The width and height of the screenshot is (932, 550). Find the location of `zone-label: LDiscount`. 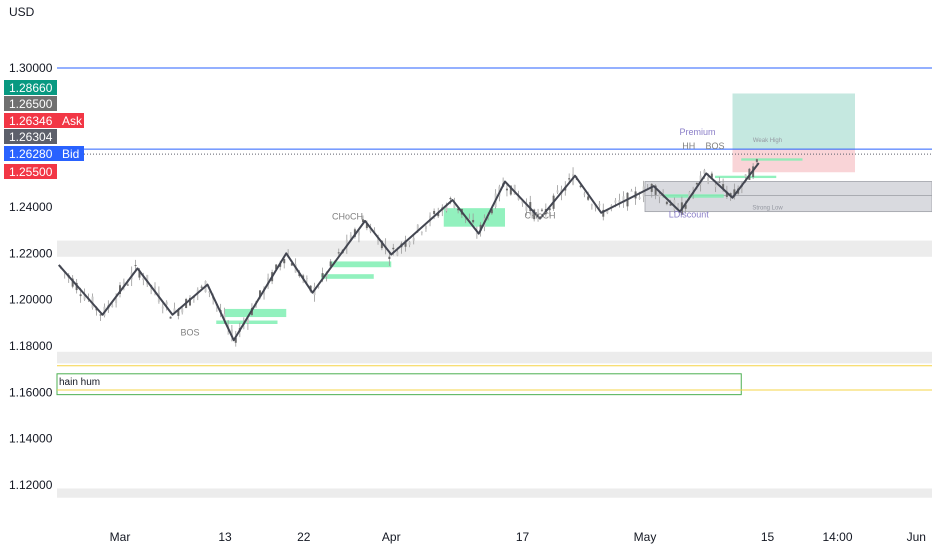

zone-label: LDiscount is located at coordinates (689, 214).